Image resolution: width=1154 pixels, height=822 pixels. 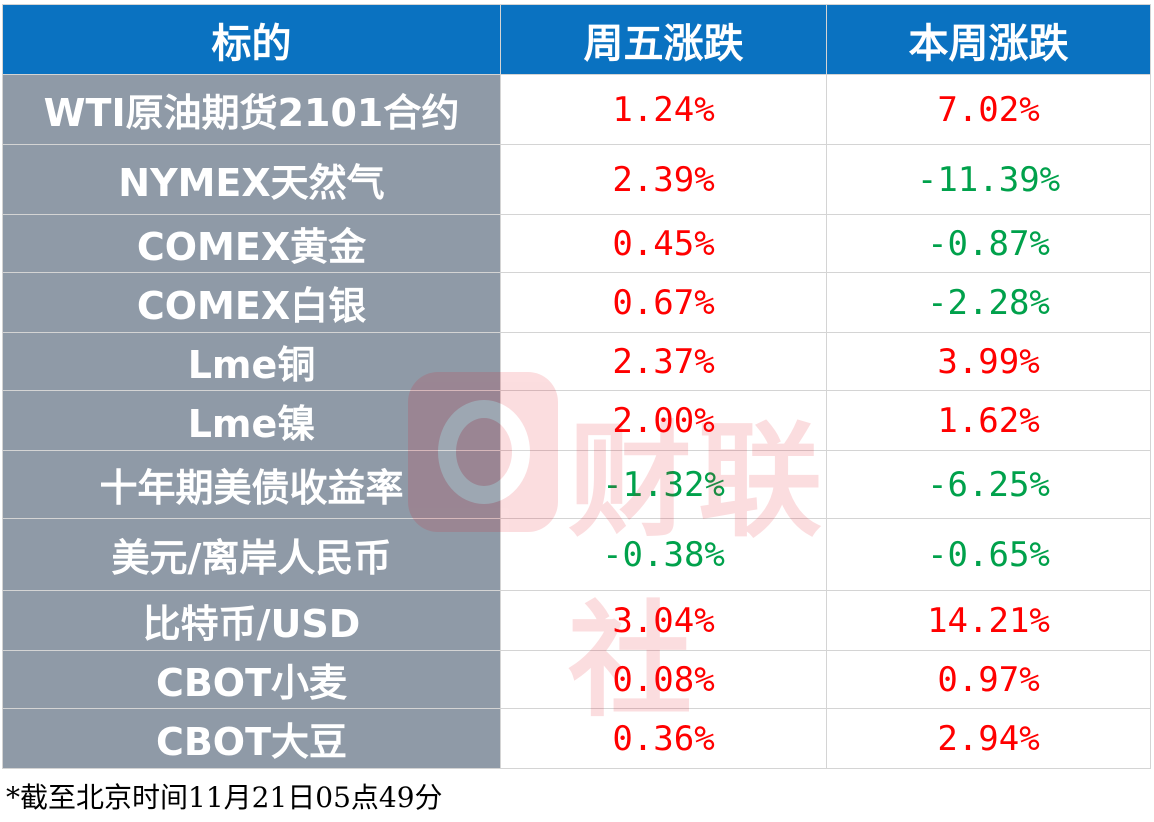 I want to click on friday-change-cell: 2.39%, so click(x=663, y=179).